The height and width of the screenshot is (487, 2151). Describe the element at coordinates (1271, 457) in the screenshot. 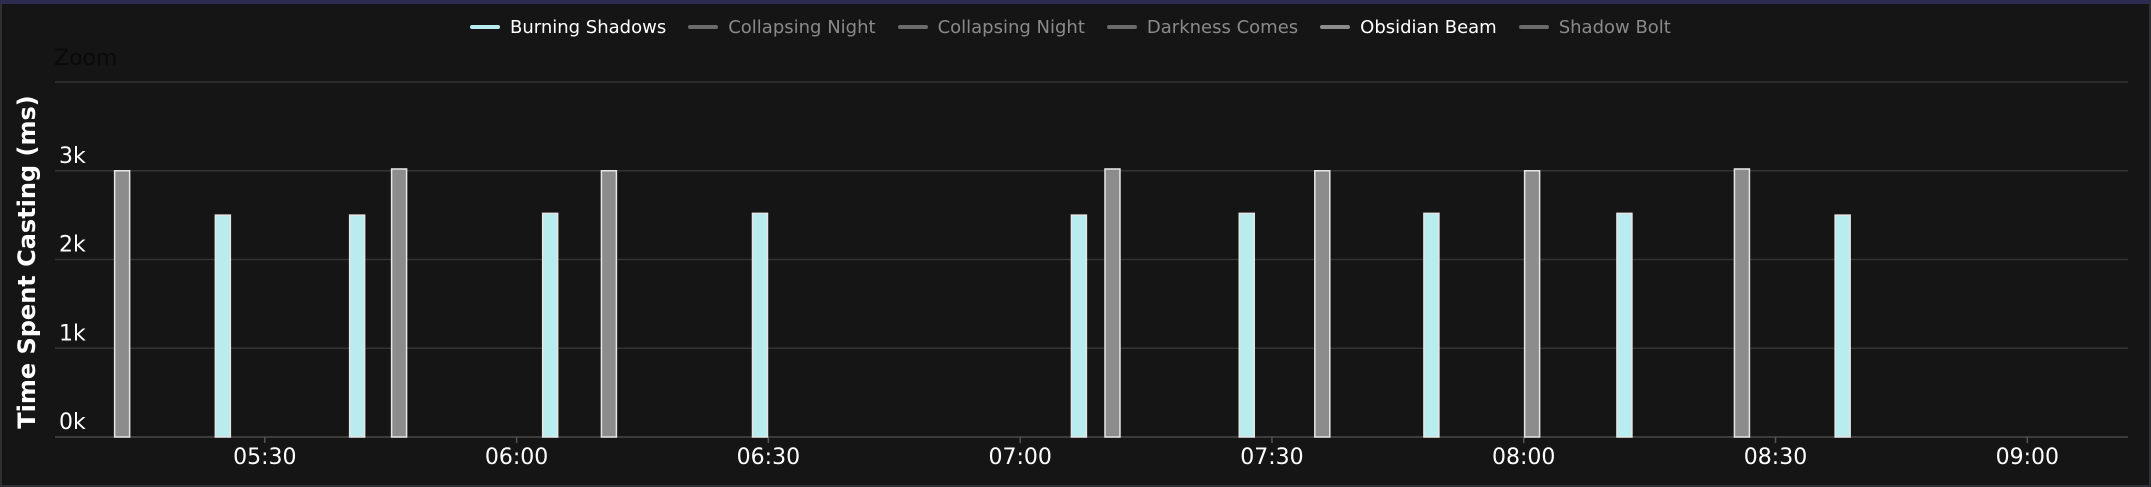

I see `x-tick-label: 07:30` at that location.